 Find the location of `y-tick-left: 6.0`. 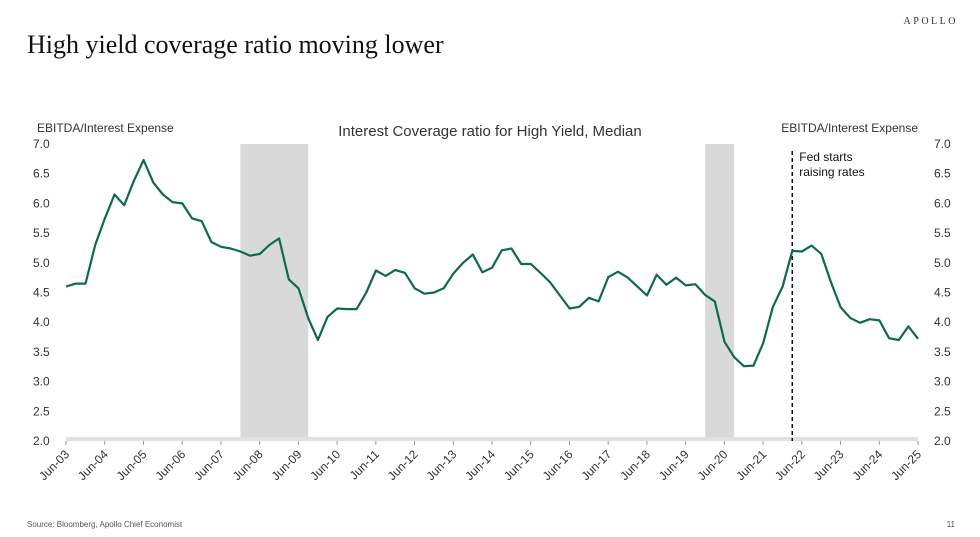

y-tick-left: 6.0 is located at coordinates (41, 203).